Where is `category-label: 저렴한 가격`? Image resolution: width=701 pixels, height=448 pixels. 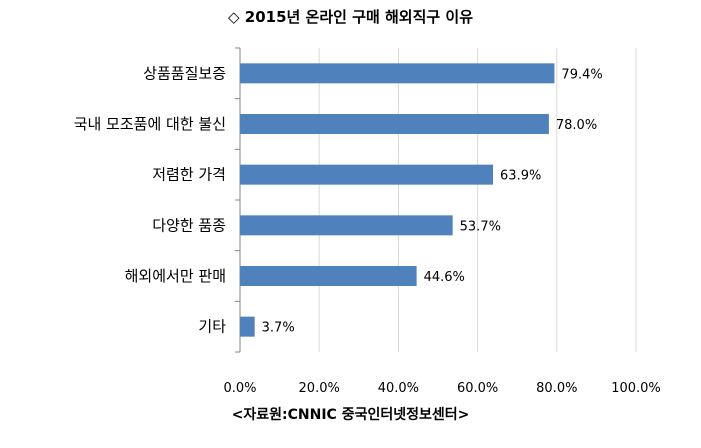 category-label: 저렴한 가격 is located at coordinates (189, 175).